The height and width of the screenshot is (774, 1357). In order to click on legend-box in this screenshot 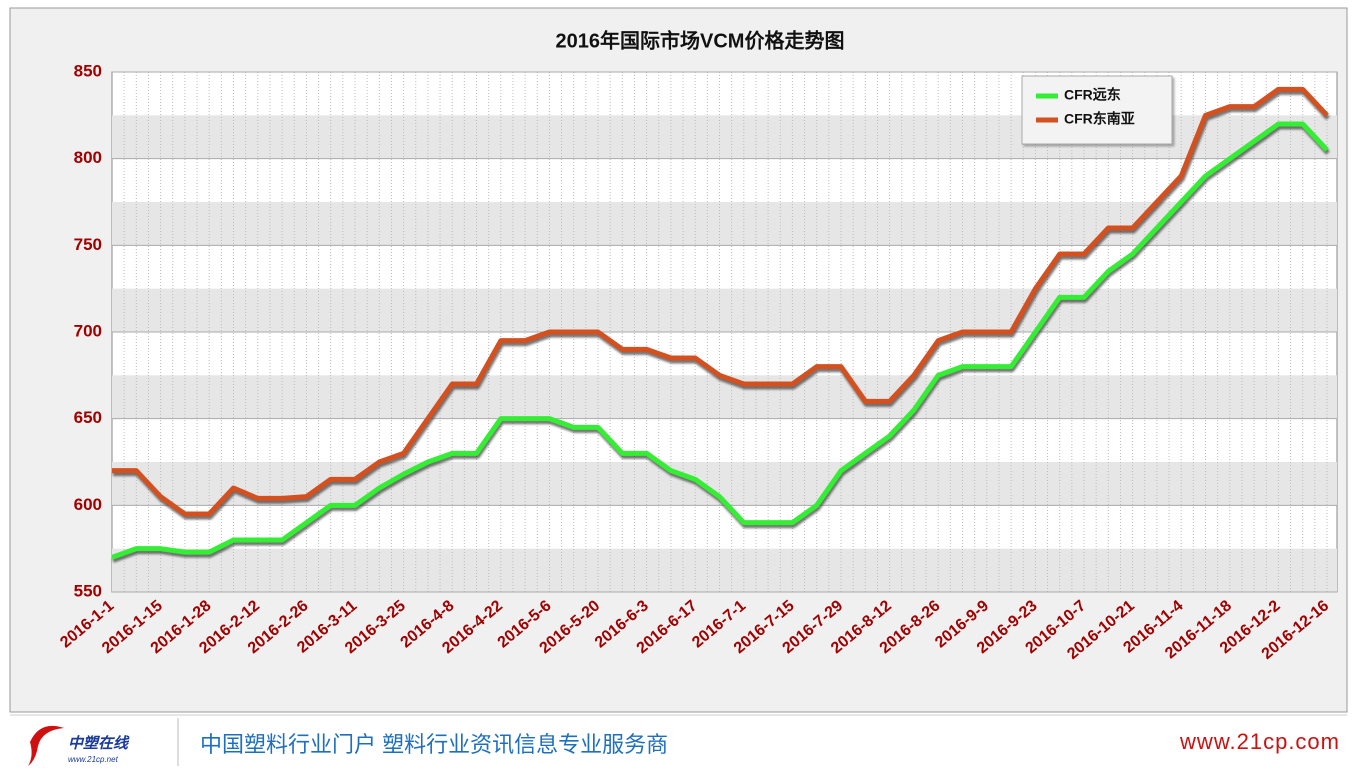, I will do `click(1097, 110)`.